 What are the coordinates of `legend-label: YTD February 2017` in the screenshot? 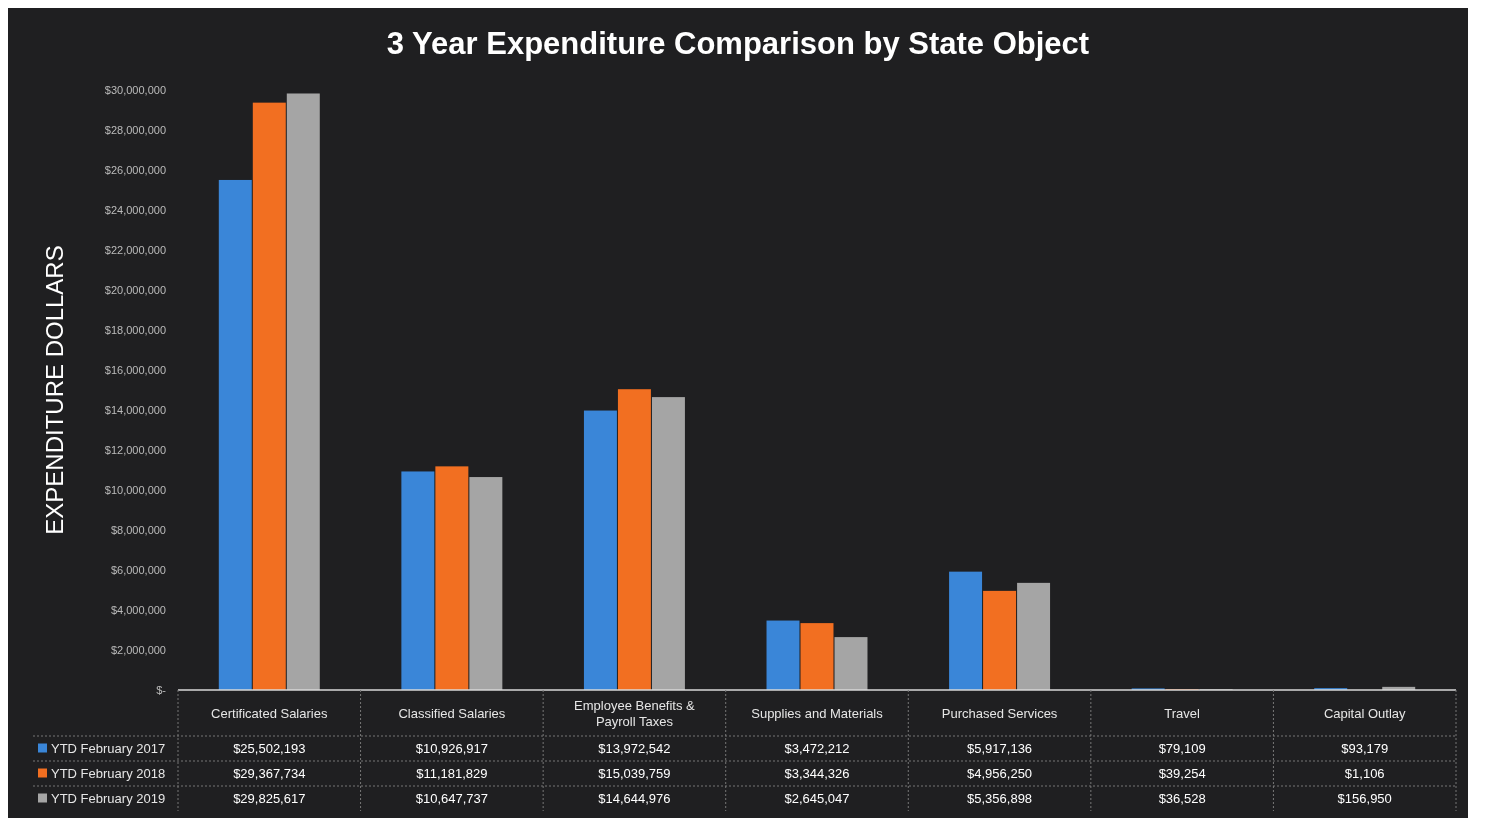 It's located at (108, 749).